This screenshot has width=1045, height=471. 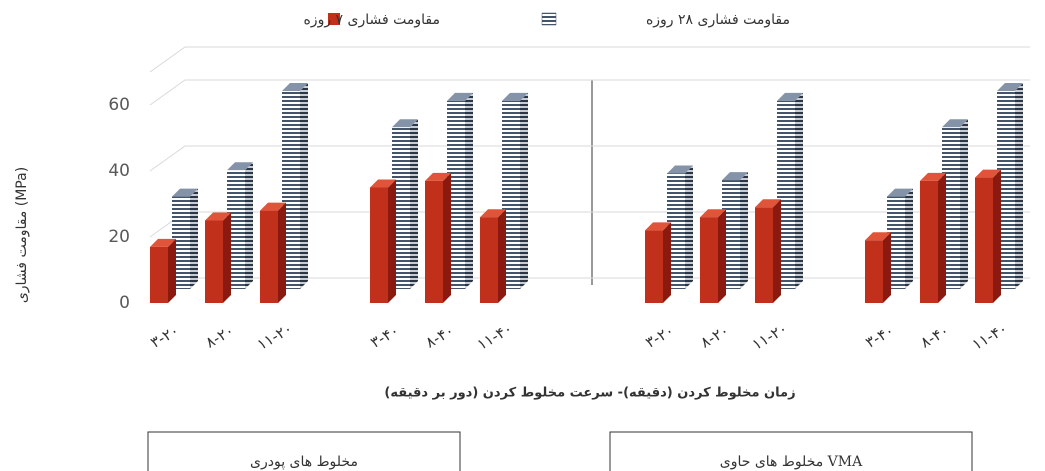 I want to click on legend-label: مقاومت فشاری ۲۸ روزه, so click(x=718, y=20).